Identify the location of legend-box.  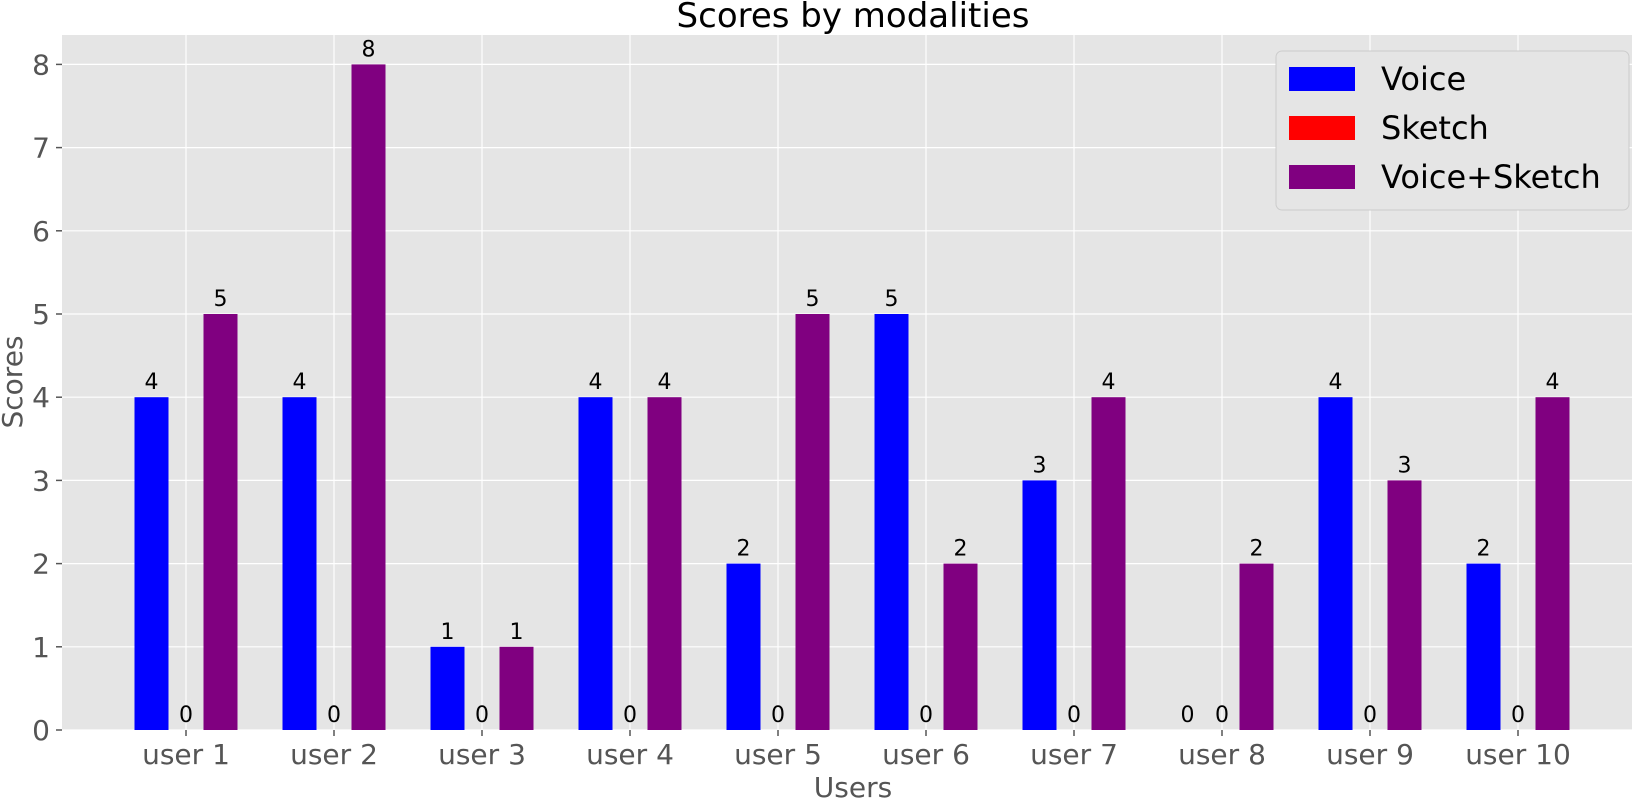
(1452, 130).